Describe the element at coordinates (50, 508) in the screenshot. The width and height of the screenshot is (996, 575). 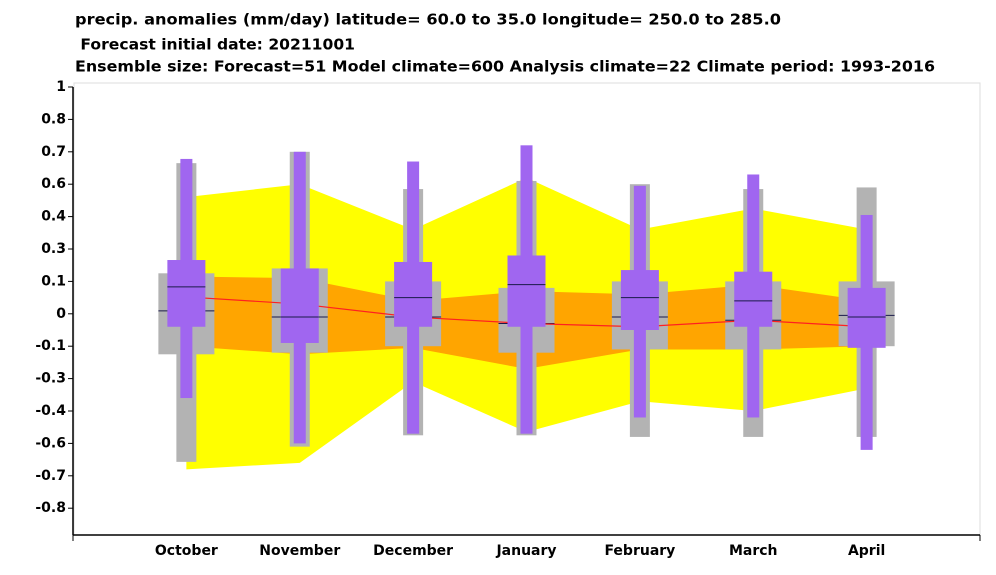
I see `y-tick-label: -0.8` at that location.